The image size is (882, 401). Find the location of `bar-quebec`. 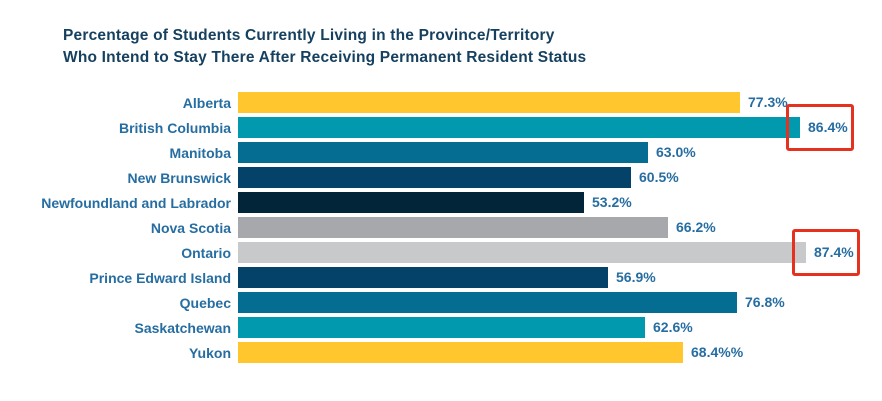

bar-quebec is located at coordinates (487, 302).